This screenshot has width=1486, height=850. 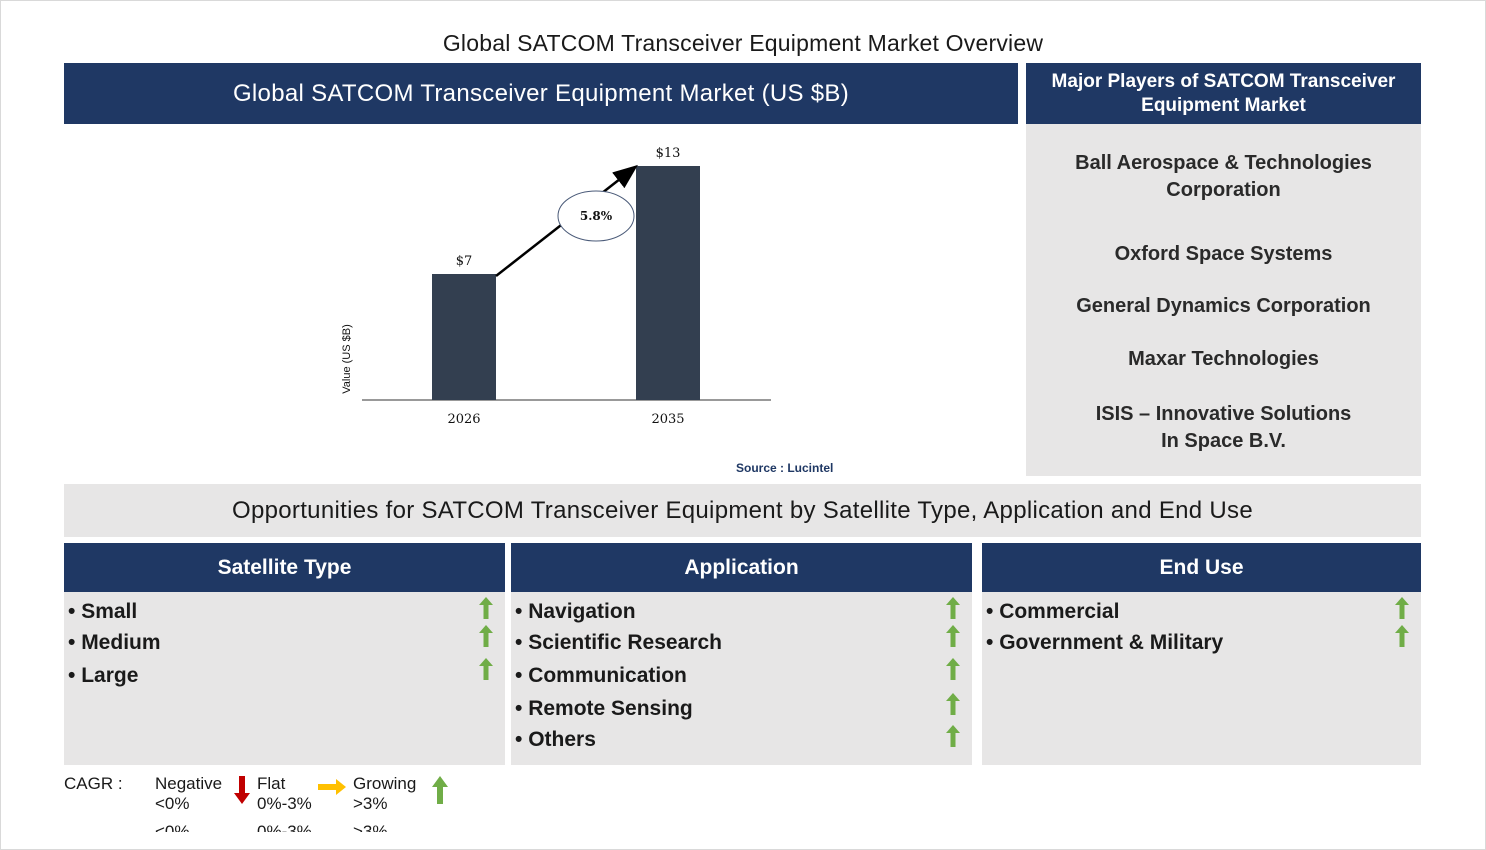 What do you see at coordinates (1223, 414) in the screenshot?
I see `player-line: ISIS – Innovative Solutions` at bounding box center [1223, 414].